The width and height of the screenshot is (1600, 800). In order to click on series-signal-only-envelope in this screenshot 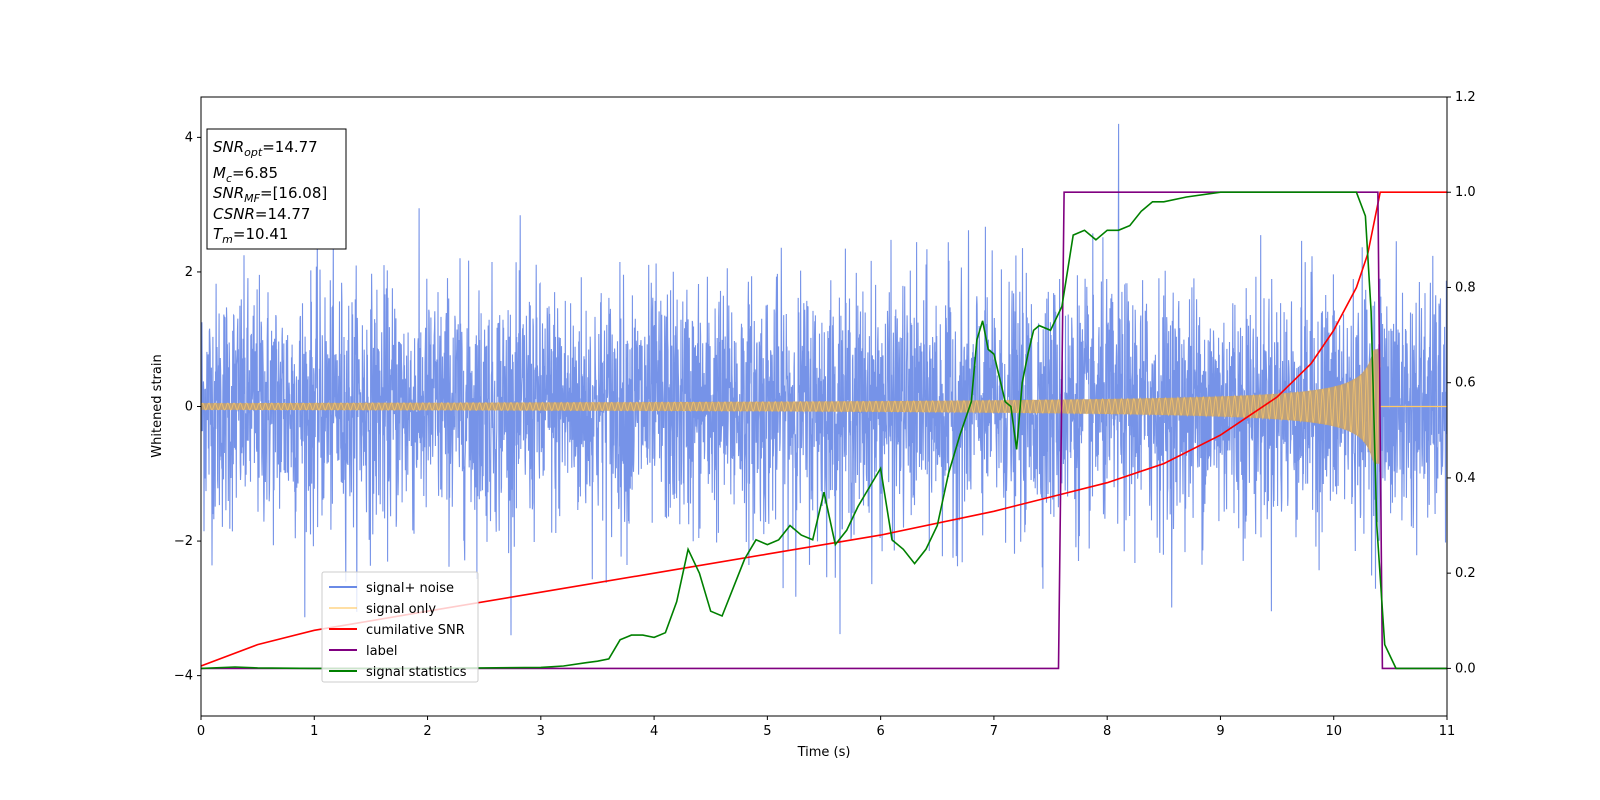, I will do `click(791, 406)`.